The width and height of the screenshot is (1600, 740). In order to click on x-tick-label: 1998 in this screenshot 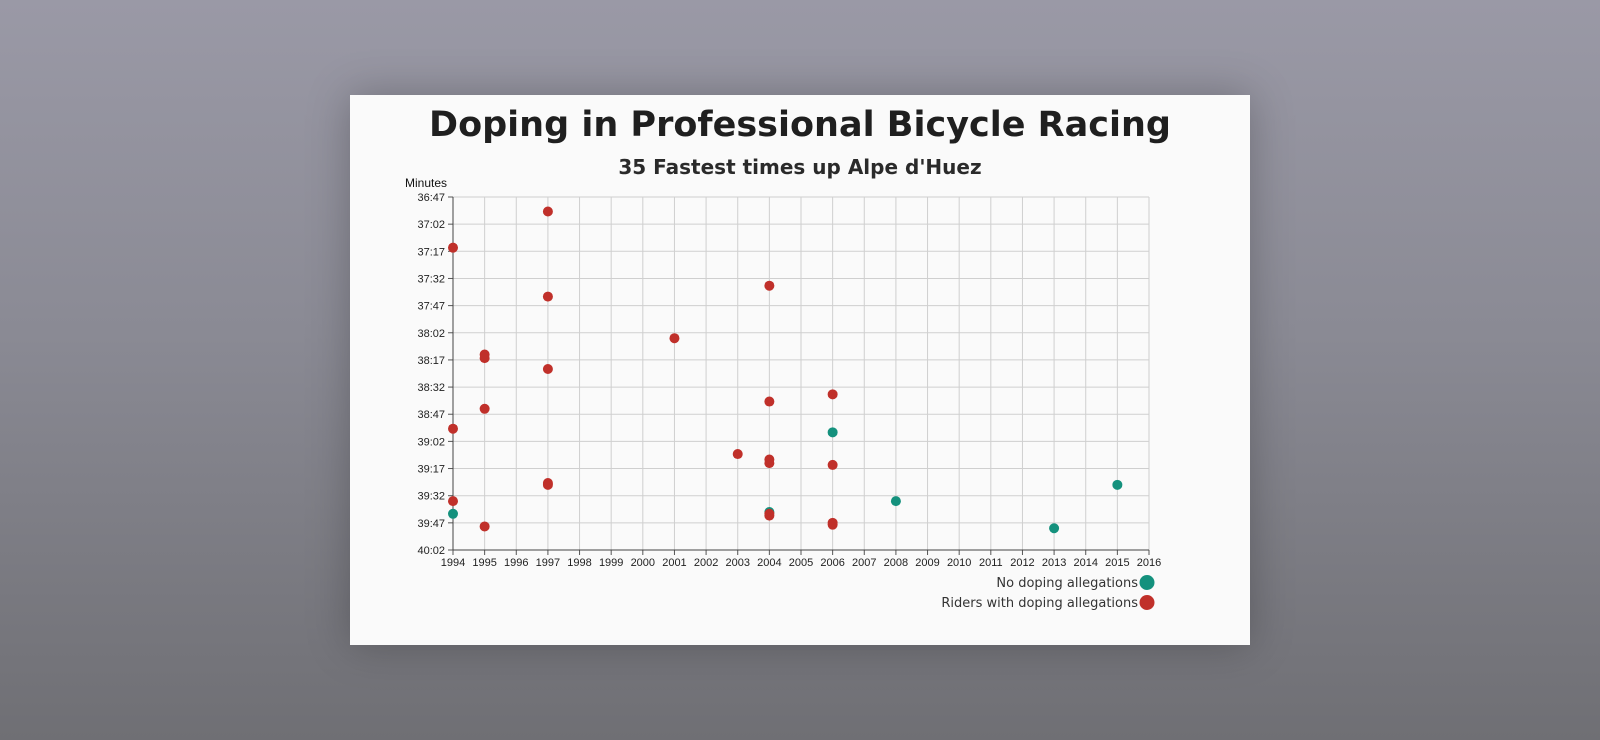, I will do `click(579, 563)`.